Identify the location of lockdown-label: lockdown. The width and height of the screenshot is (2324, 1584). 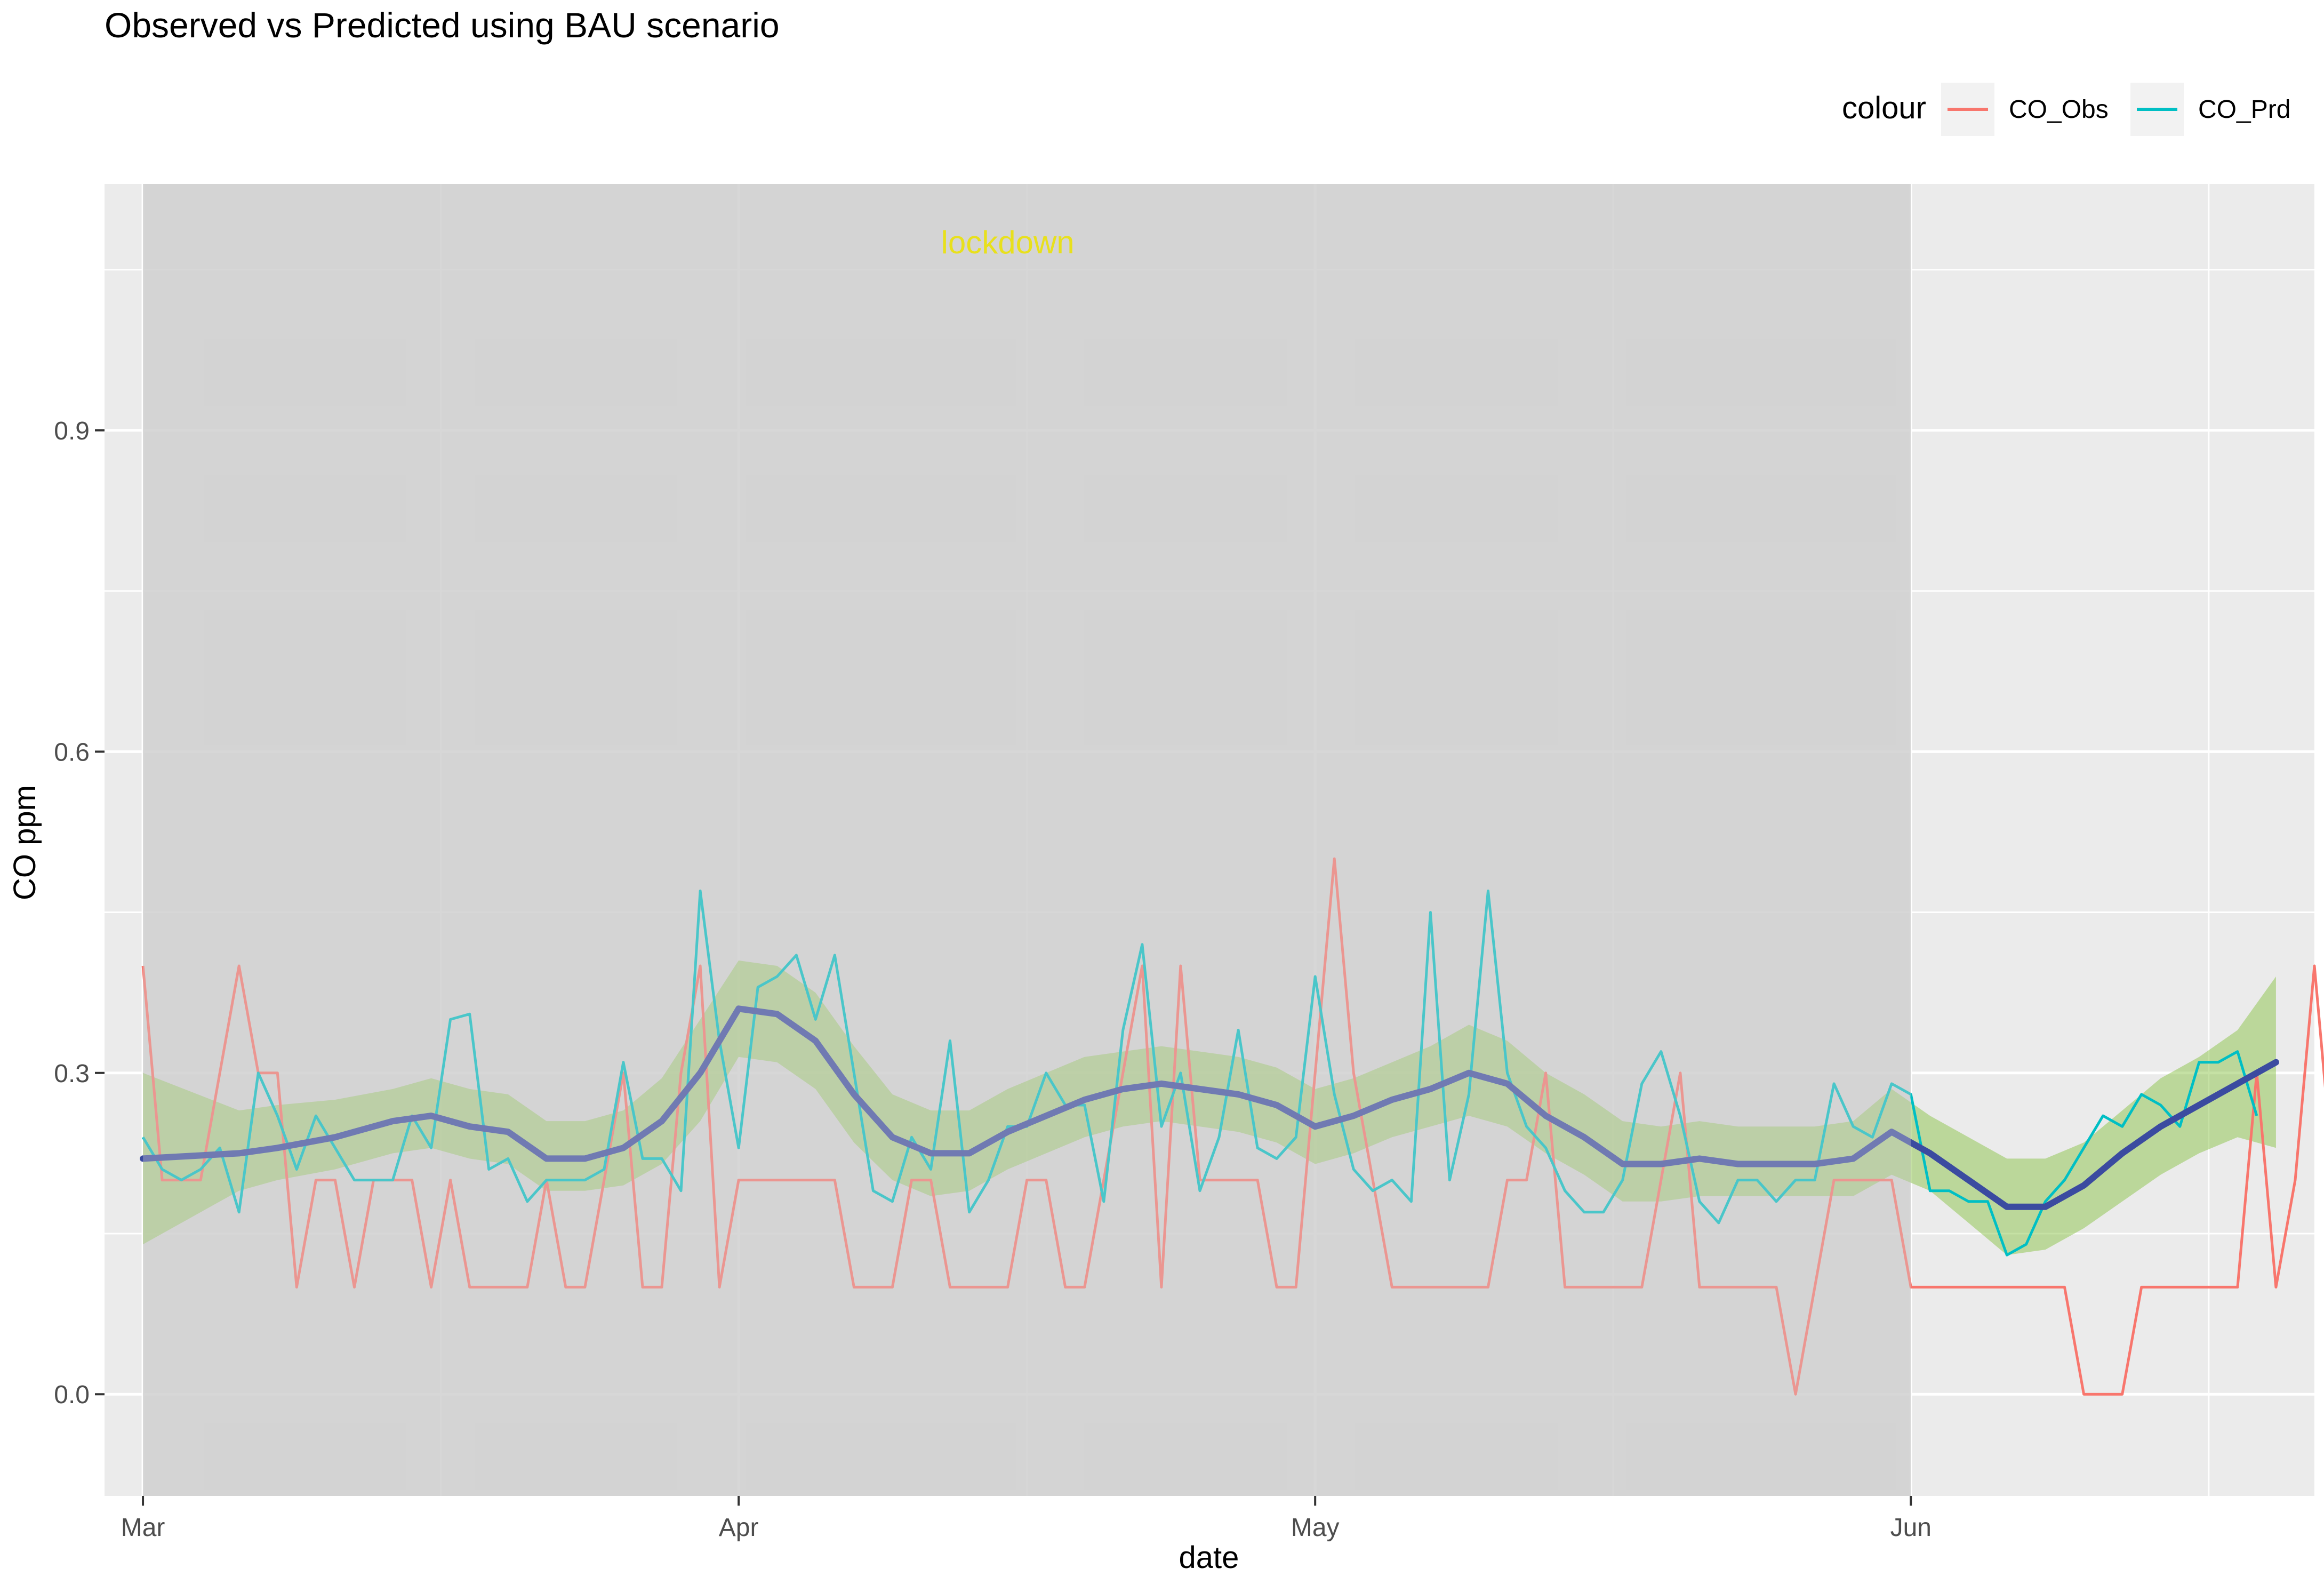
(1008, 242).